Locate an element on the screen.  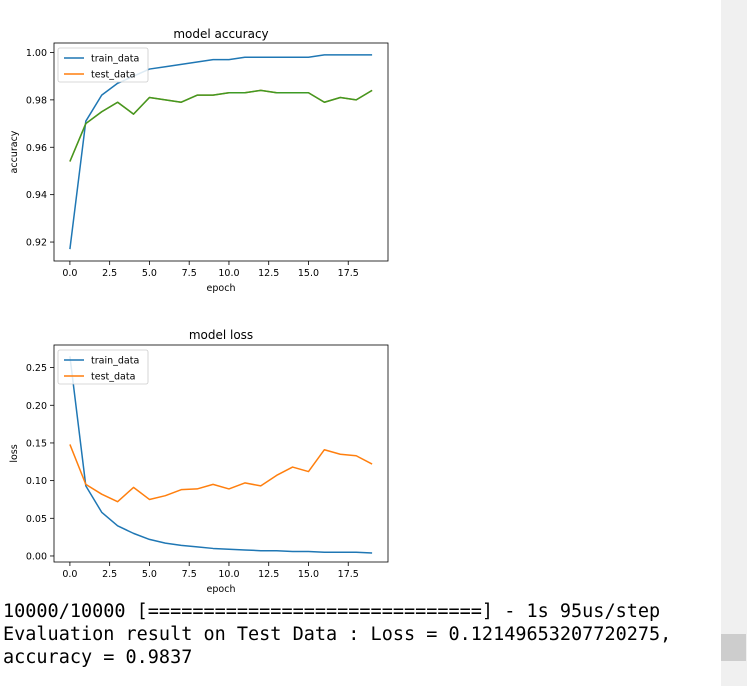
chart-title: model loss is located at coordinates (221, 335).